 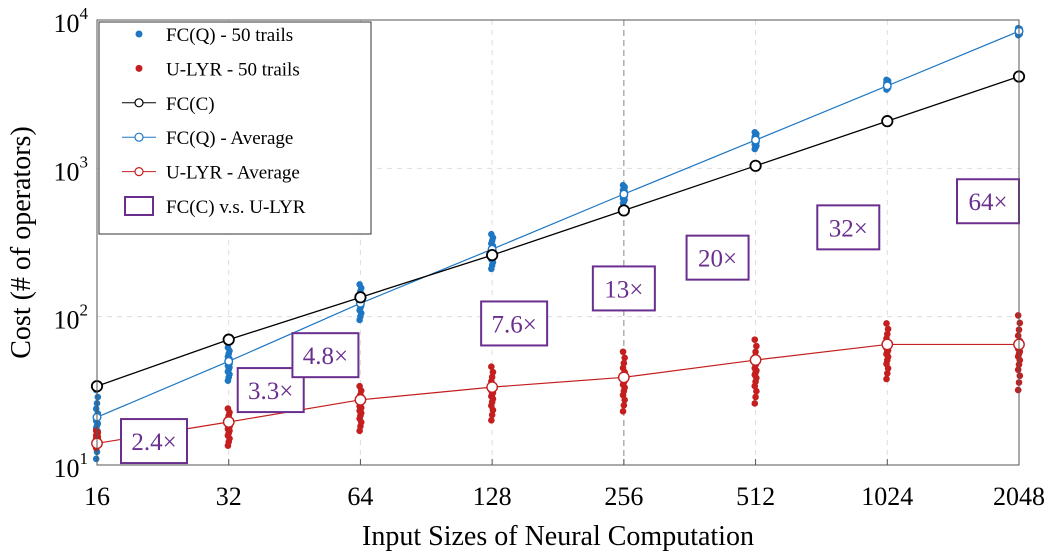 I want to click on legend-label: FC(C), so click(x=190, y=104).